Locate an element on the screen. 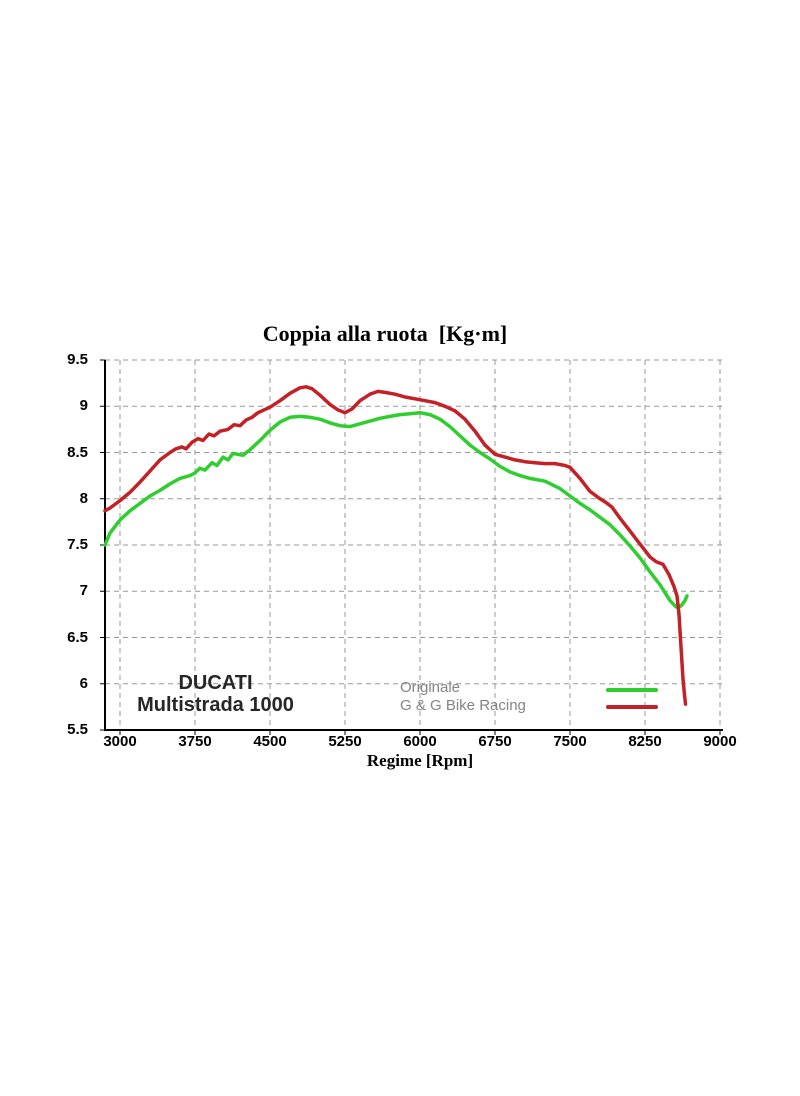  y-tick-label: 6.5 is located at coordinates (77, 637).